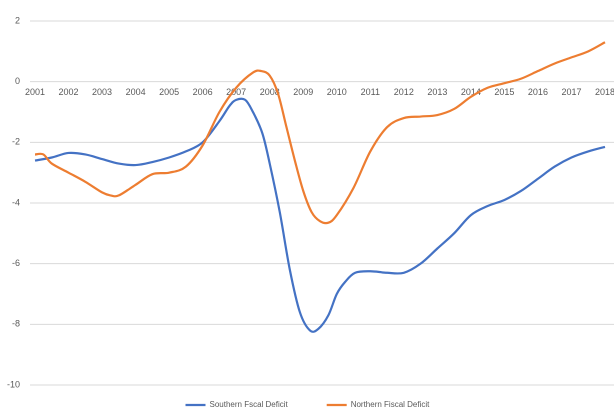 This screenshot has height=416, width=614. What do you see at coordinates (69, 92) in the screenshot?
I see `x-tick-label: 2002` at bounding box center [69, 92].